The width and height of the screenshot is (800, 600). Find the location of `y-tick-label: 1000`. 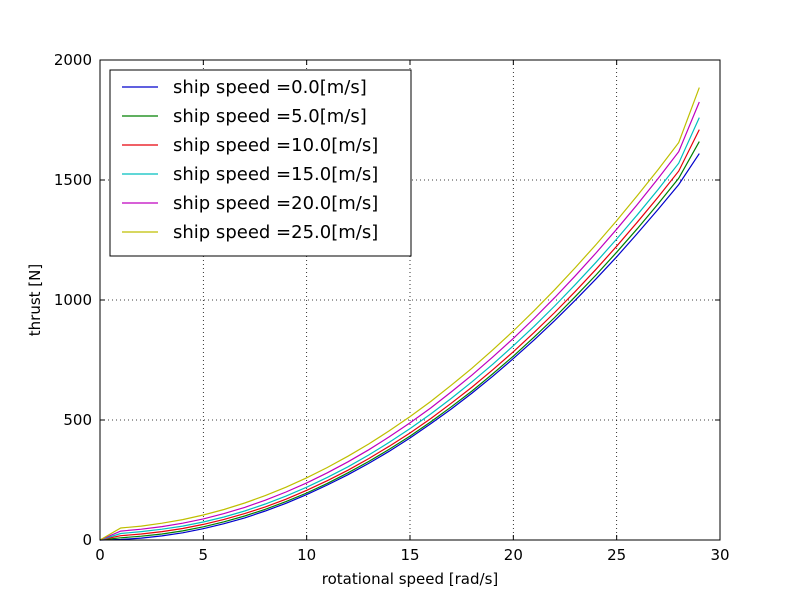

y-tick-label: 1000 is located at coordinates (73, 300).